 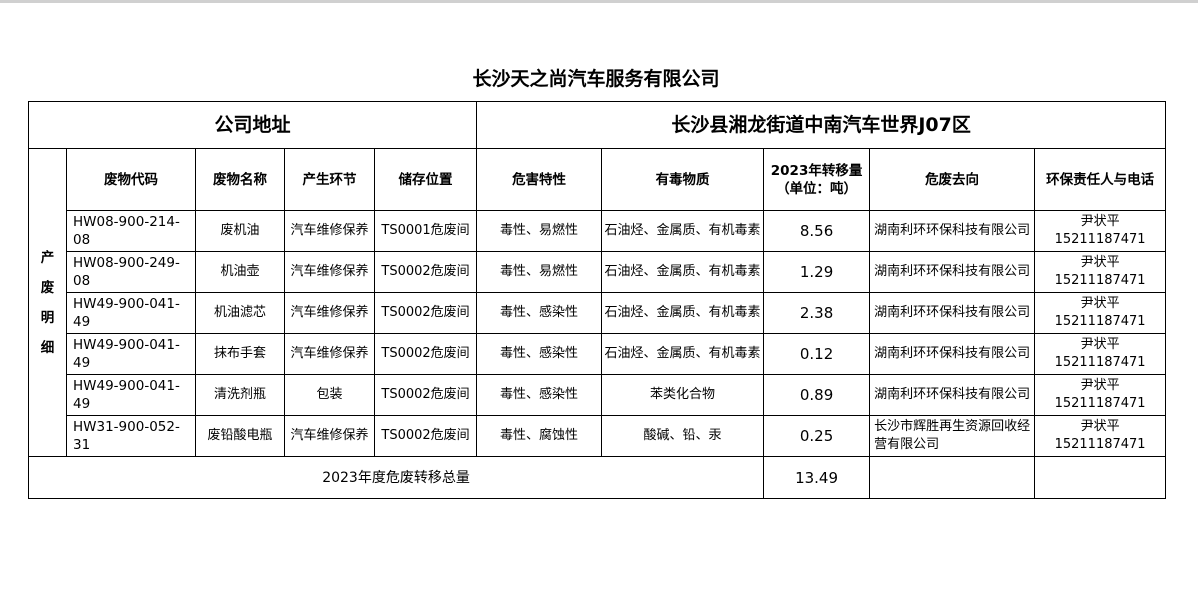 I want to click on header-code: 废物代码, so click(x=131, y=179).